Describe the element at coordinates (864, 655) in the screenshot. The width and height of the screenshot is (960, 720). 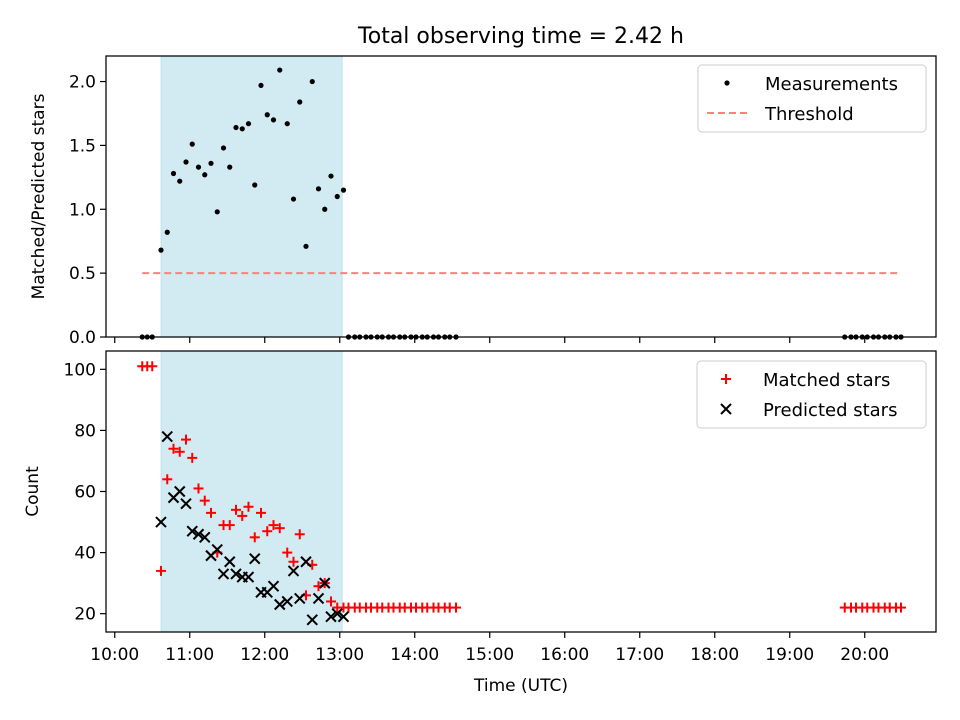
I see `x-tick-label: 20:00` at that location.